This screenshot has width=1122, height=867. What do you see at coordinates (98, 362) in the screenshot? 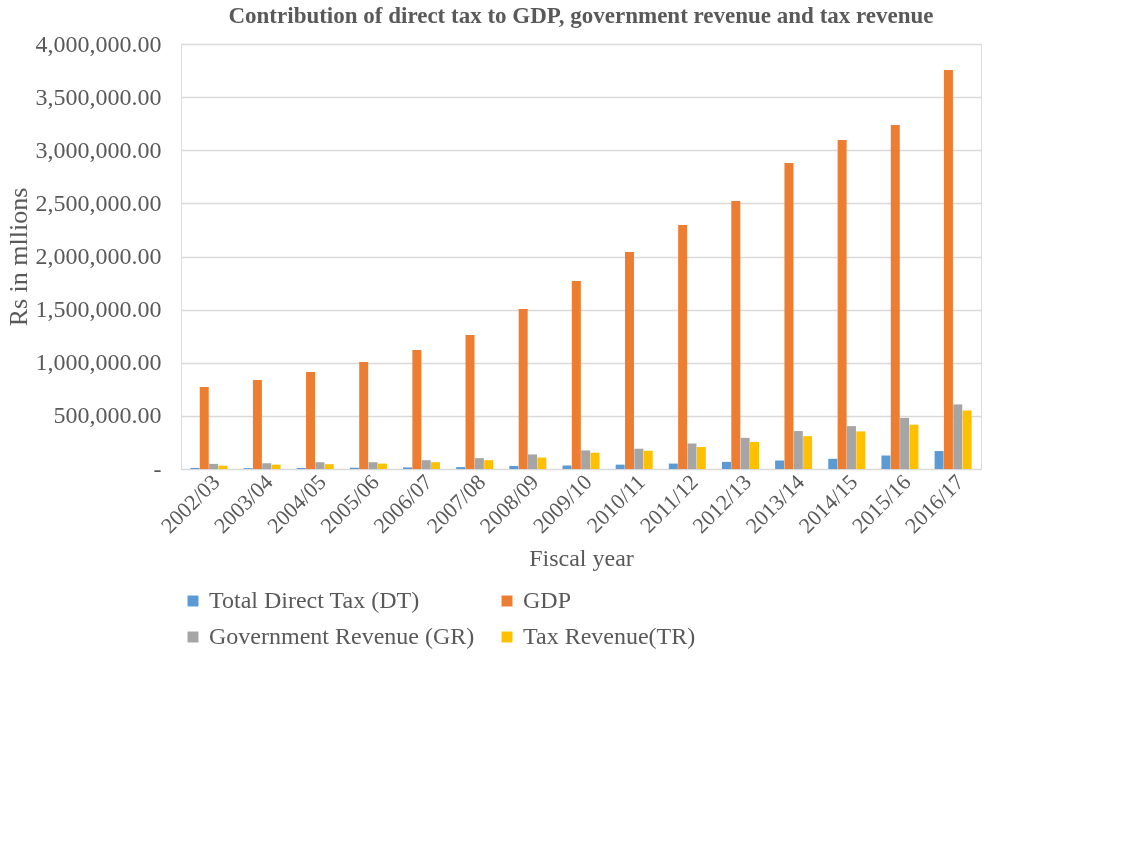
I see `y-tick-label: 1,000,000.00` at bounding box center [98, 362].